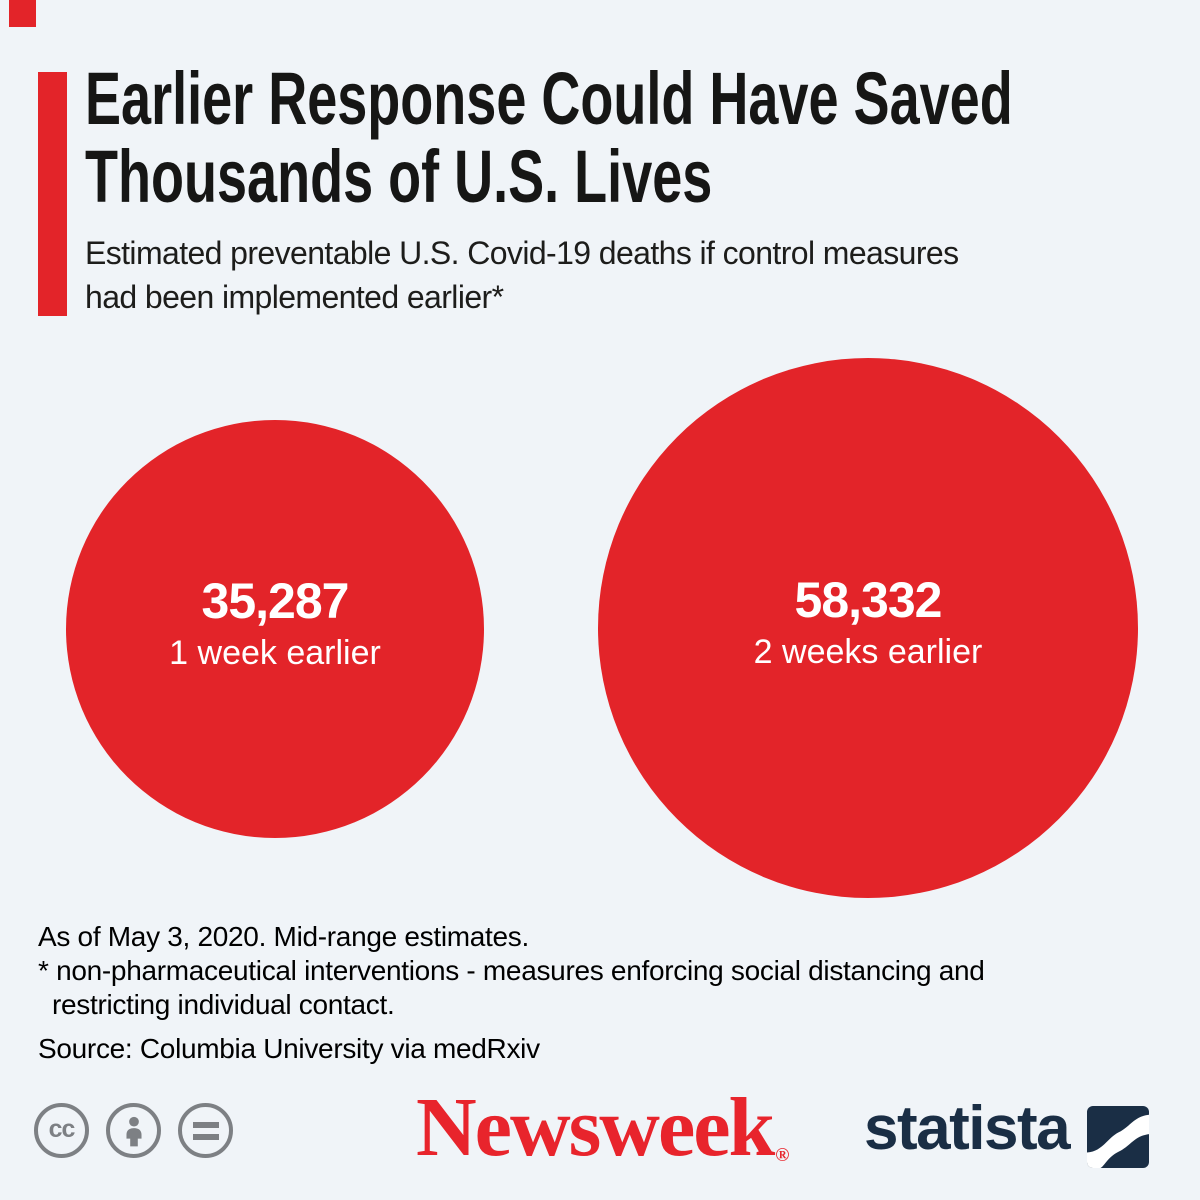 The height and width of the screenshot is (1200, 1200). I want to click on bubble-1-week: 35,287 1 week earlier, so click(275, 629).